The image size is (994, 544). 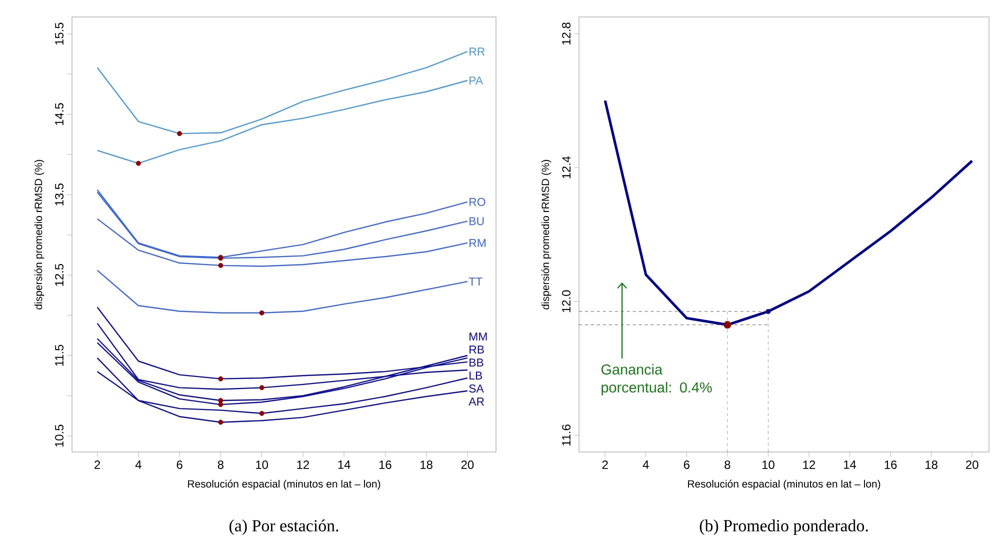 What do you see at coordinates (784, 527) in the screenshot?
I see `text: (b) Promedio ponderado.` at bounding box center [784, 527].